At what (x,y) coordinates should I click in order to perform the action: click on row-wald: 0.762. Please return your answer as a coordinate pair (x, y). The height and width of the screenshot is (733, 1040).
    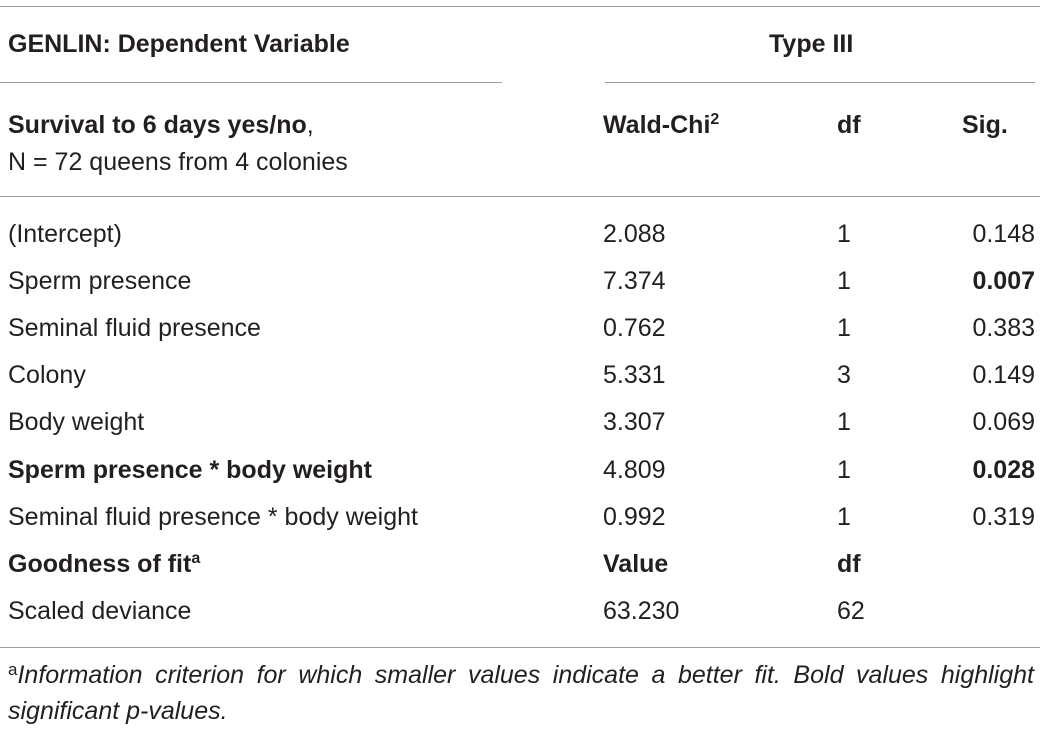
    Looking at the image, I should click on (634, 328).